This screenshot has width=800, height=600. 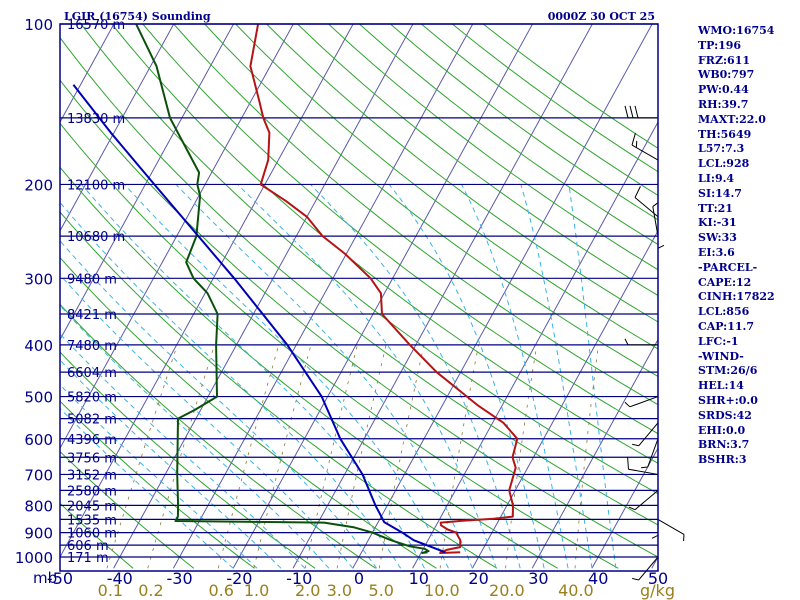 What do you see at coordinates (724, 445) in the screenshot?
I see `index-line: BRN:3.7` at bounding box center [724, 445].